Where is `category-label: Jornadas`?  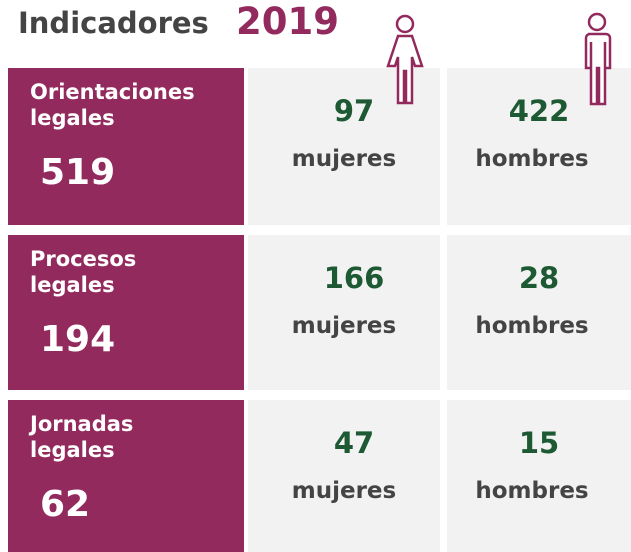 category-label: Jornadas is located at coordinates (82, 424).